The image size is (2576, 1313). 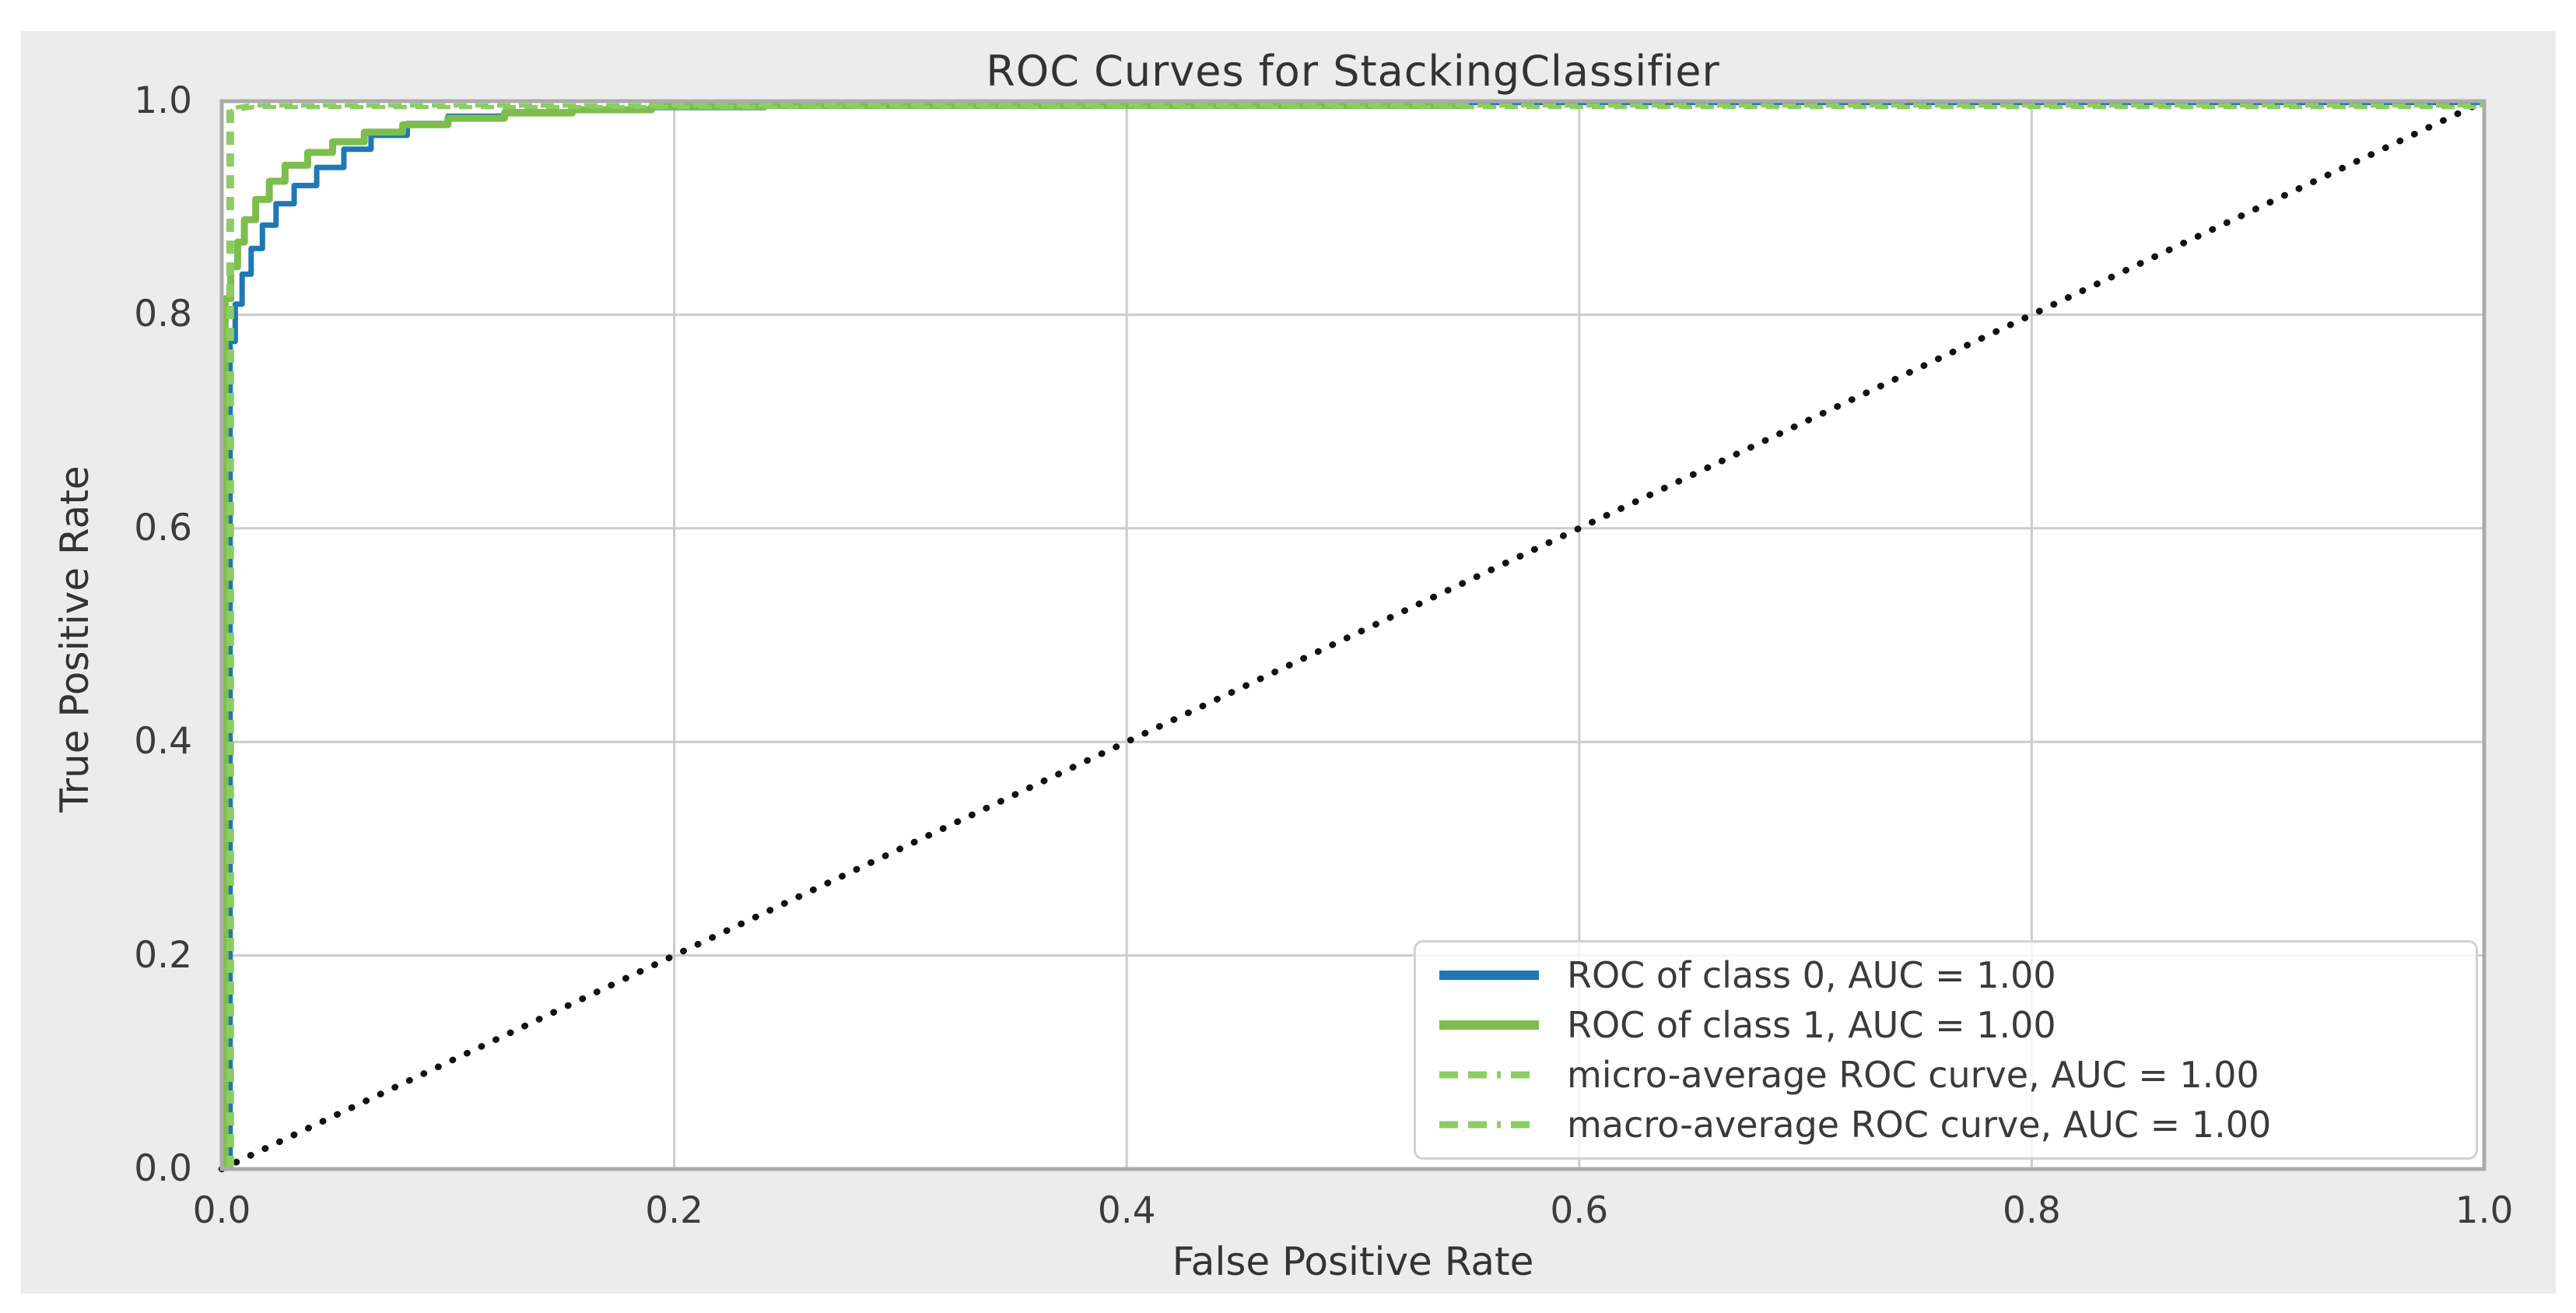 I want to click on x-tick-label: 0.6, so click(x=1579, y=1210).